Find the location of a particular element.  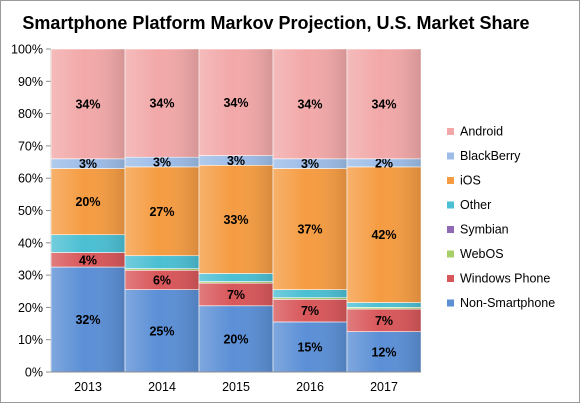

legend-label: Android is located at coordinates (481, 132).